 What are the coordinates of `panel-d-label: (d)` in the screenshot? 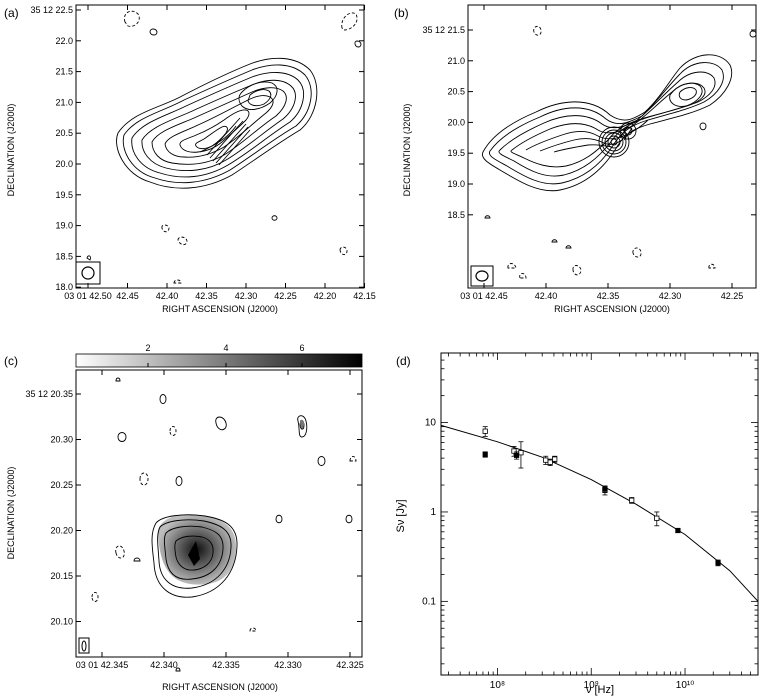 It's located at (403, 361).